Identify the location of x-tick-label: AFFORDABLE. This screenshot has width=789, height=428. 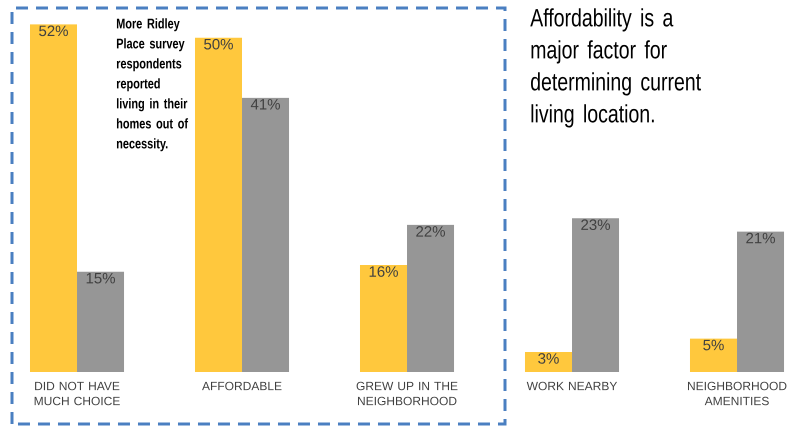
(242, 386).